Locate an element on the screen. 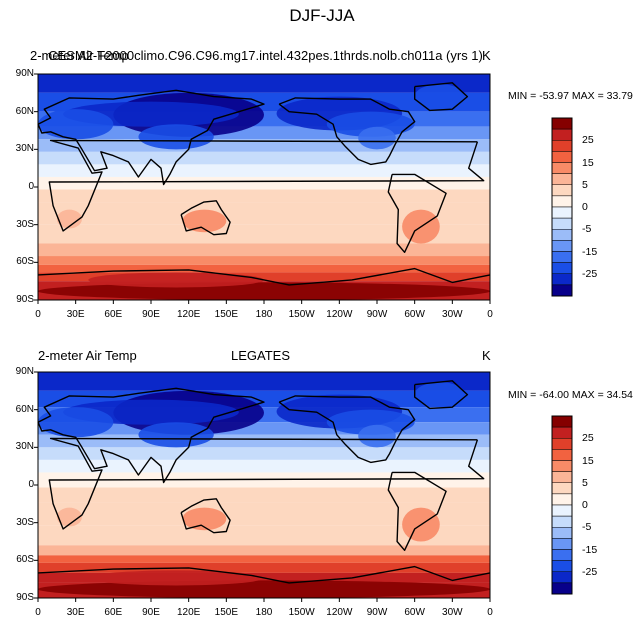 The width and height of the screenshot is (644, 627). bottom-panel-minmax: MIN = -64.00 MAX = 34.54 is located at coordinates (570, 395).